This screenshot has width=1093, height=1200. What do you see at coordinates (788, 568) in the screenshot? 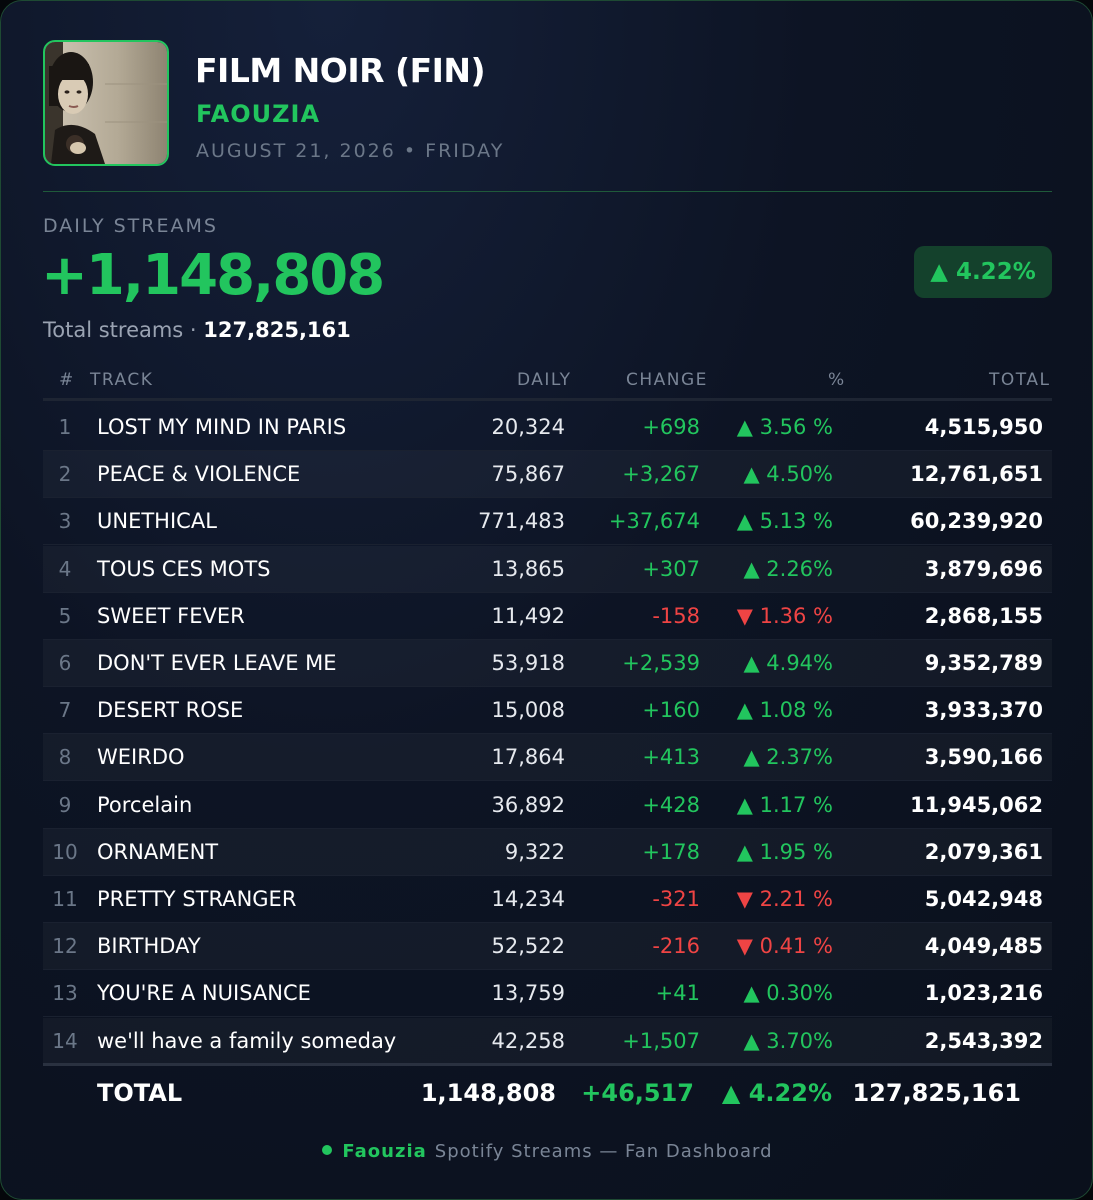
I see `row-percent: ▲ 2.26%` at bounding box center [788, 568].